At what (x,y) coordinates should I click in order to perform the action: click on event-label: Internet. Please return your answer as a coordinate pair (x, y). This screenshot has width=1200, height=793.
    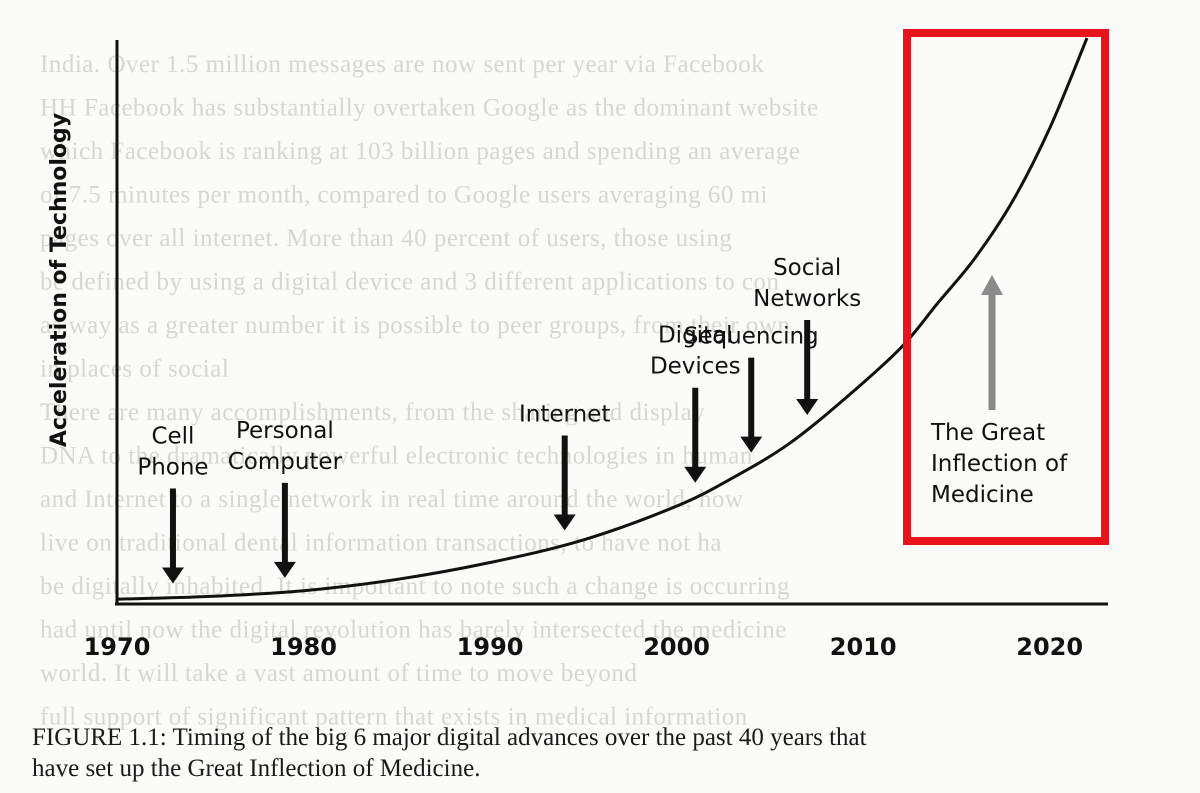
    Looking at the image, I should click on (564, 414).